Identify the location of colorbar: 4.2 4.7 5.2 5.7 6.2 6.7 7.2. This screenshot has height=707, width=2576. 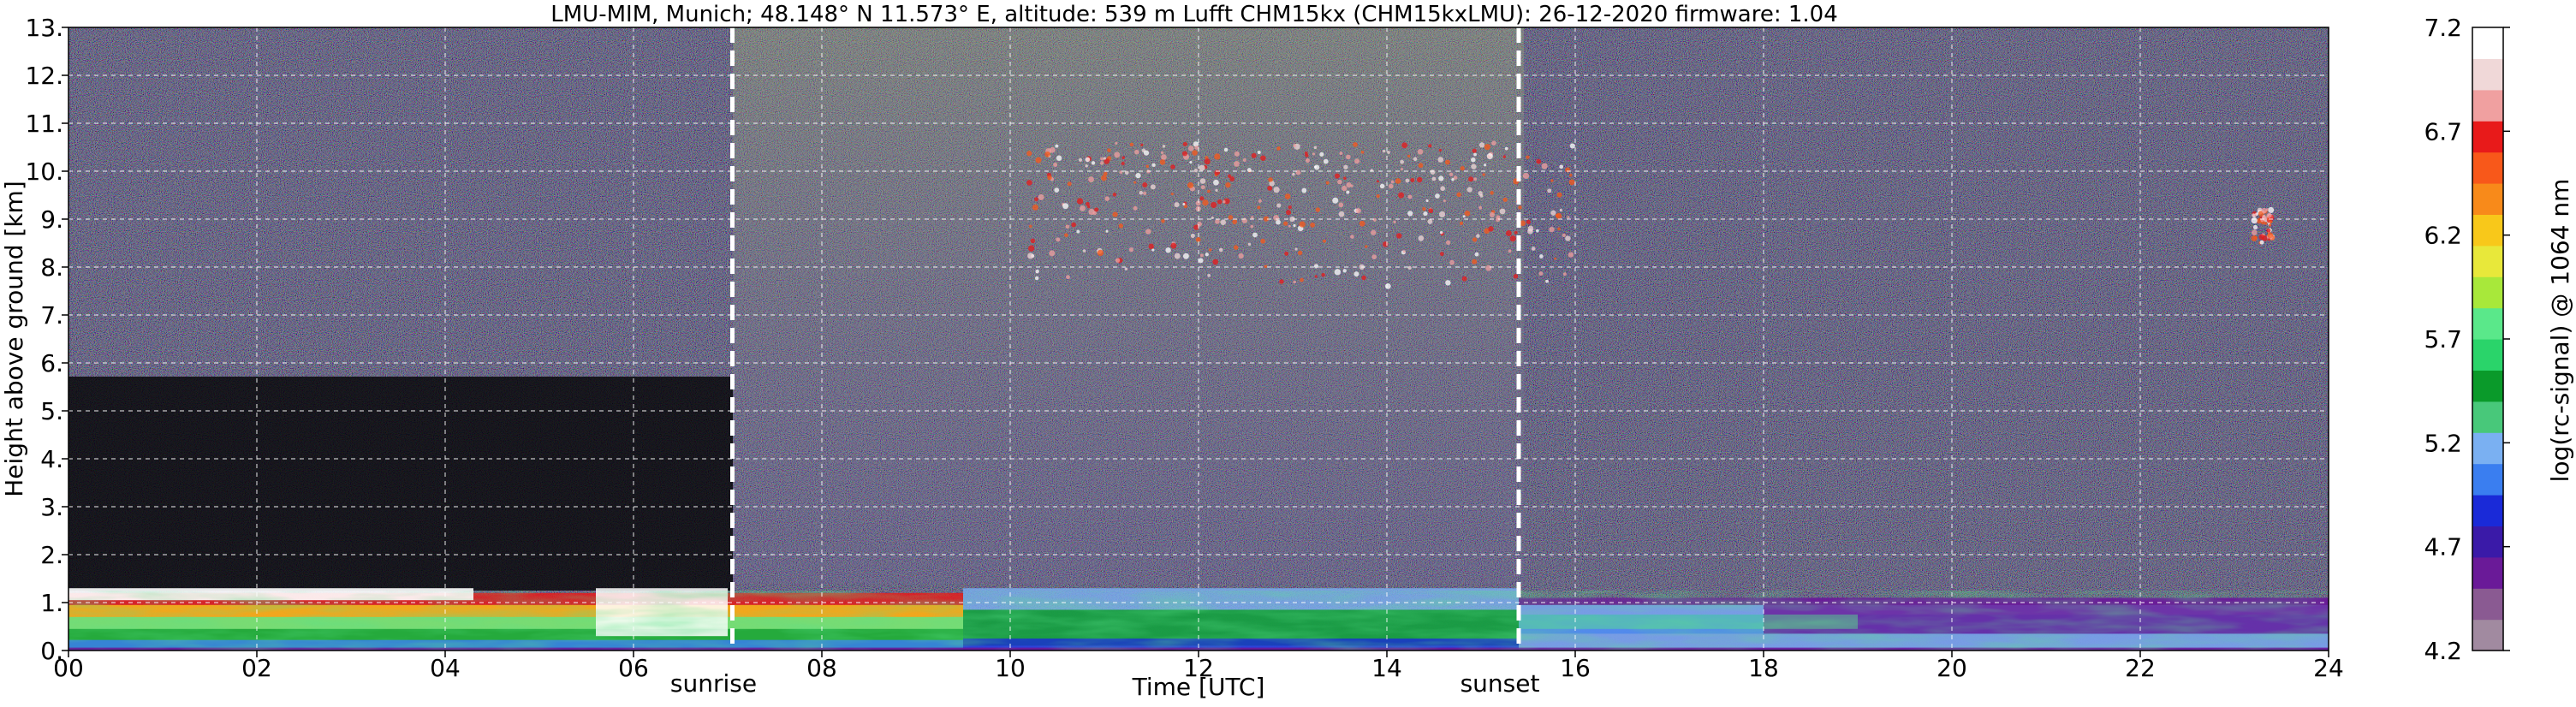
(2467, 339).